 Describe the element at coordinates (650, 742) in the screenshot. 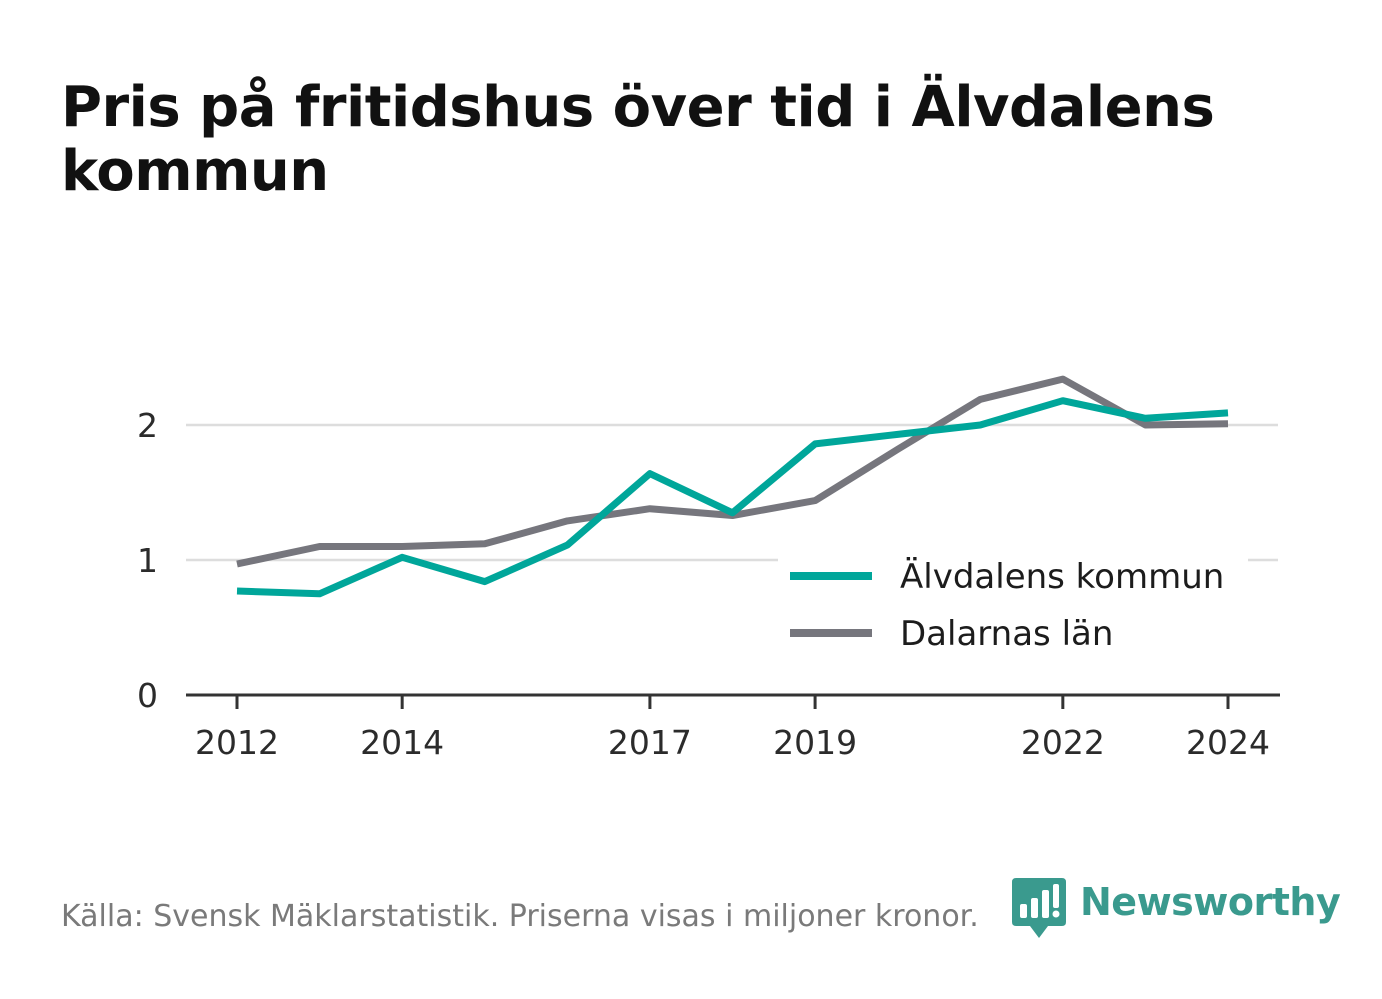

I see `x-tick-label: 2017` at that location.